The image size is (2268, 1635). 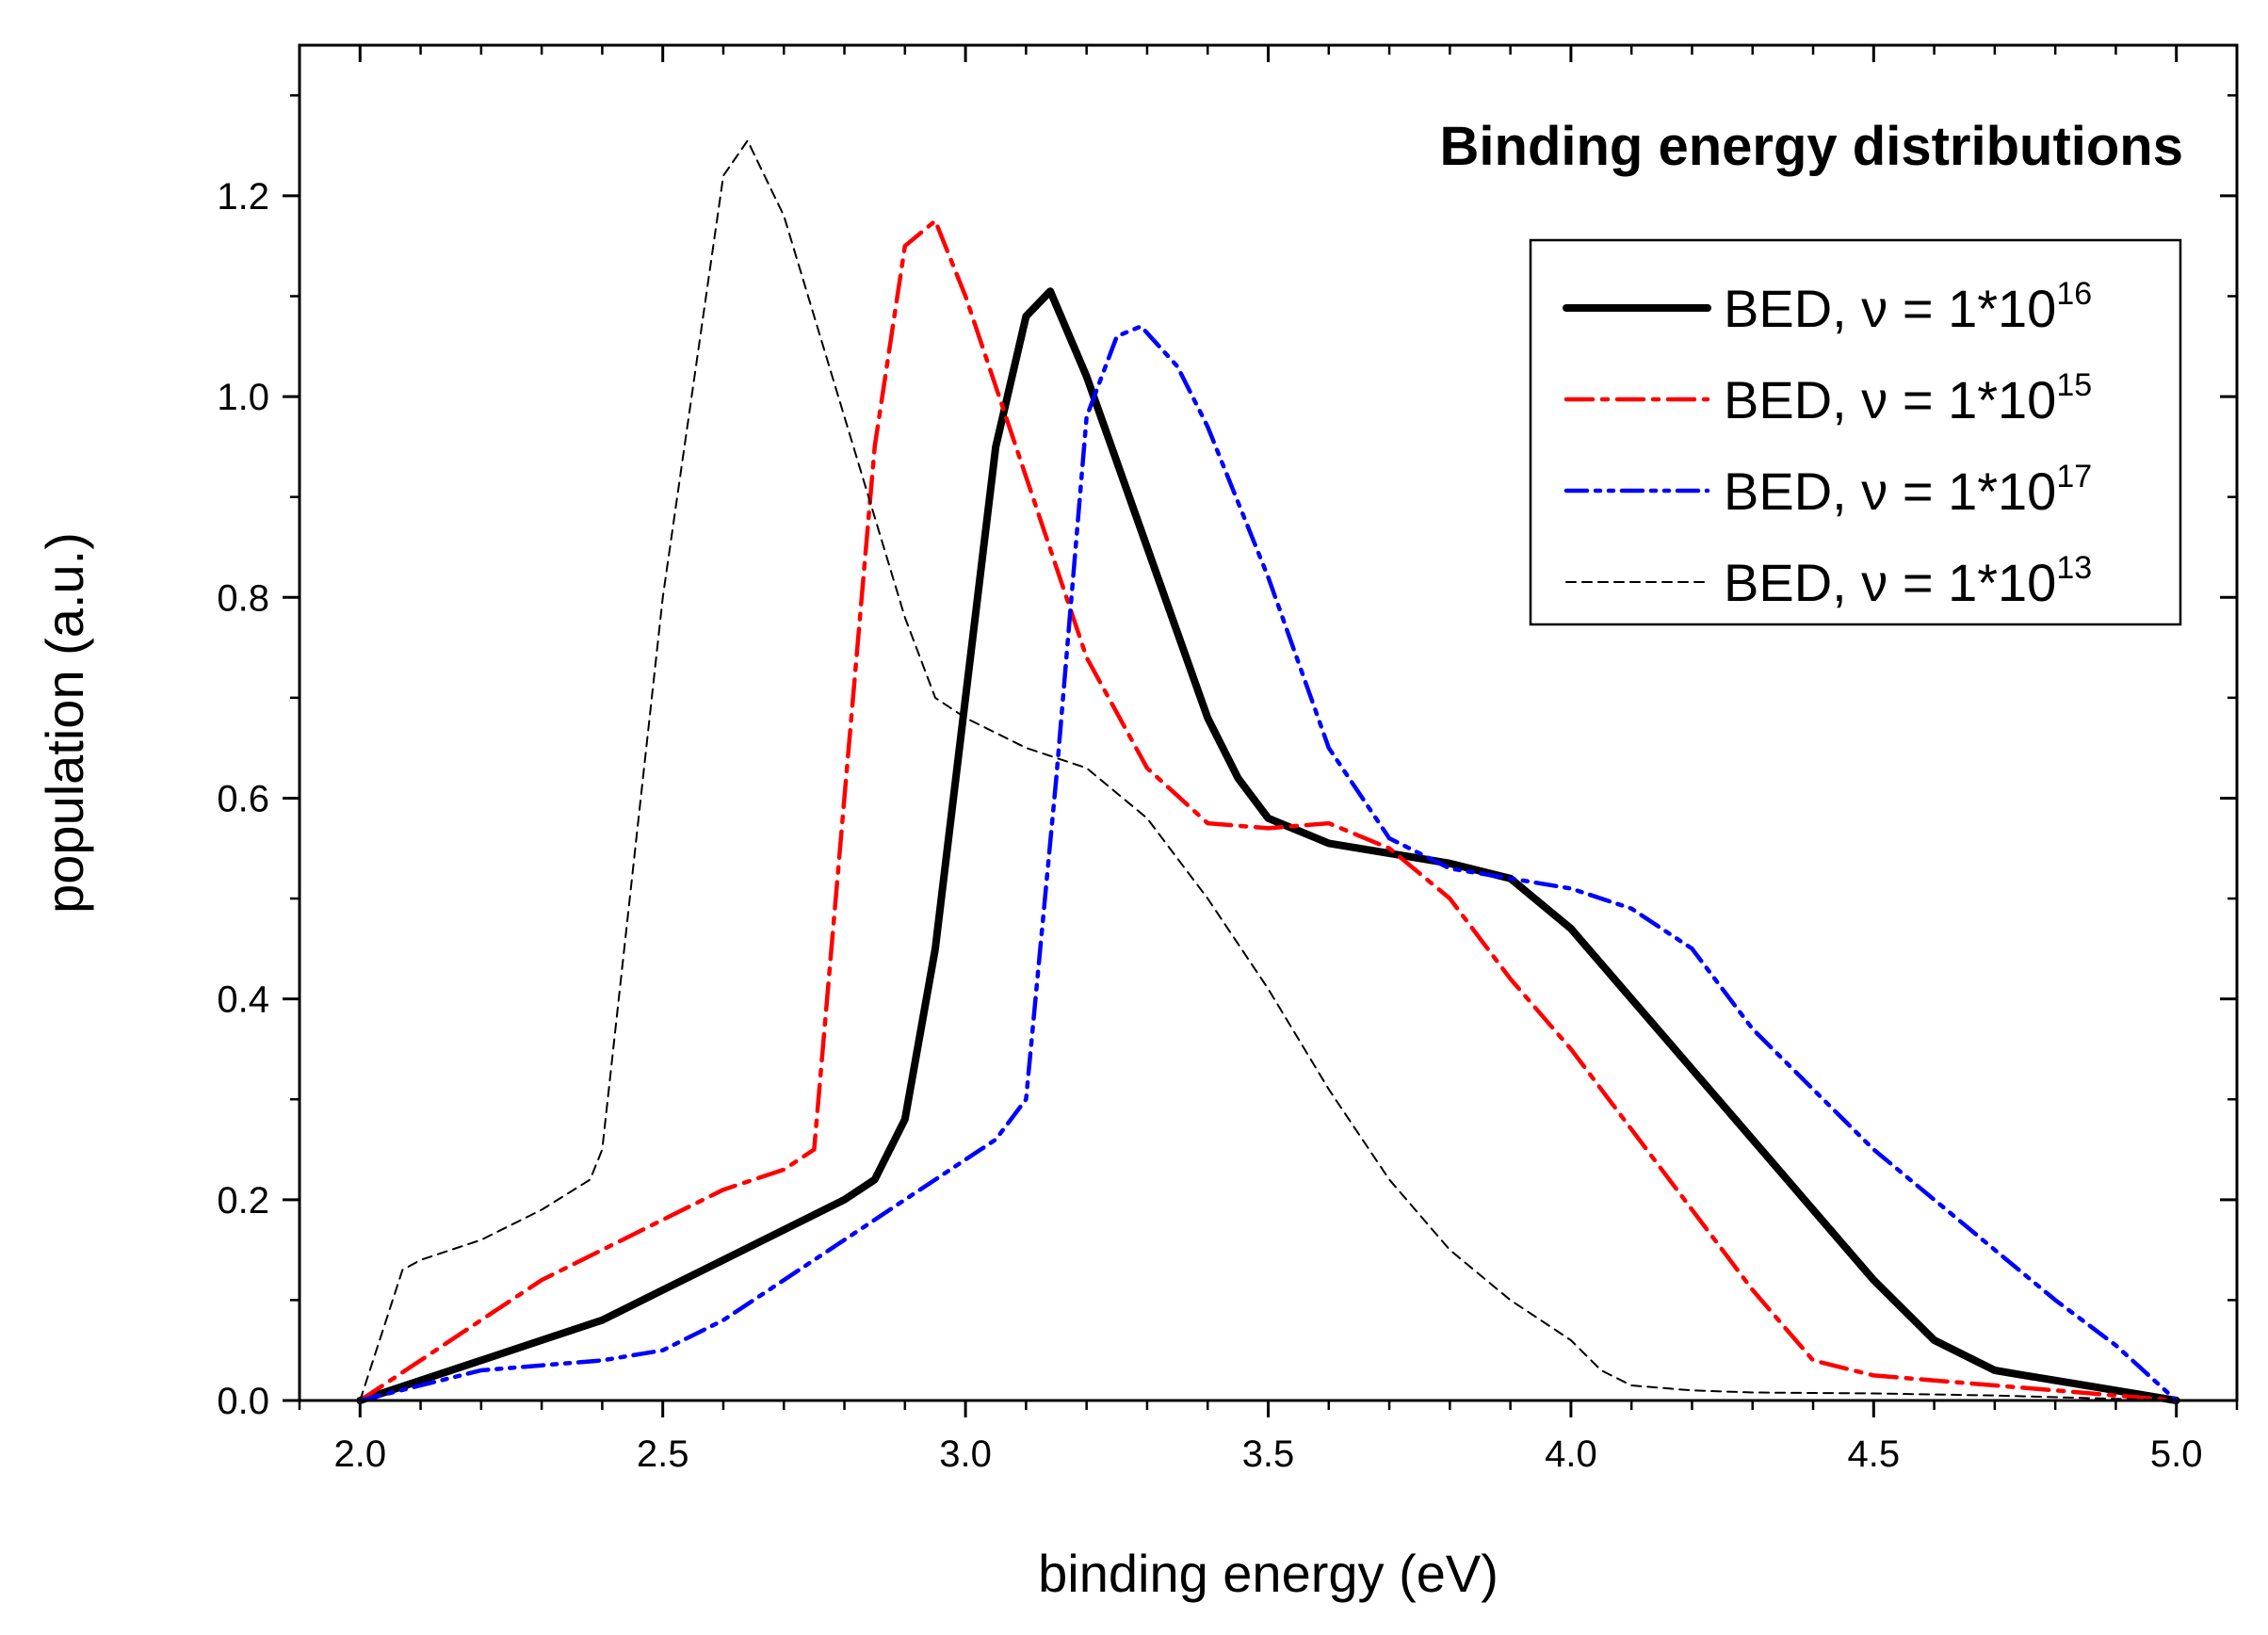 I want to click on x-axis-label: binding energy (eV), so click(x=1268, y=1573).